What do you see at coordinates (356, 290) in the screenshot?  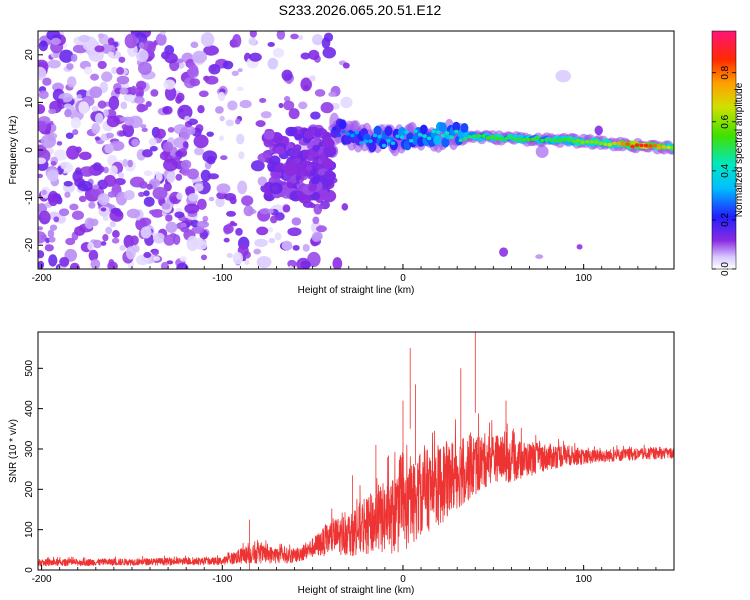 I see `top-x-axis-label: Height of straight line (km)` at bounding box center [356, 290].